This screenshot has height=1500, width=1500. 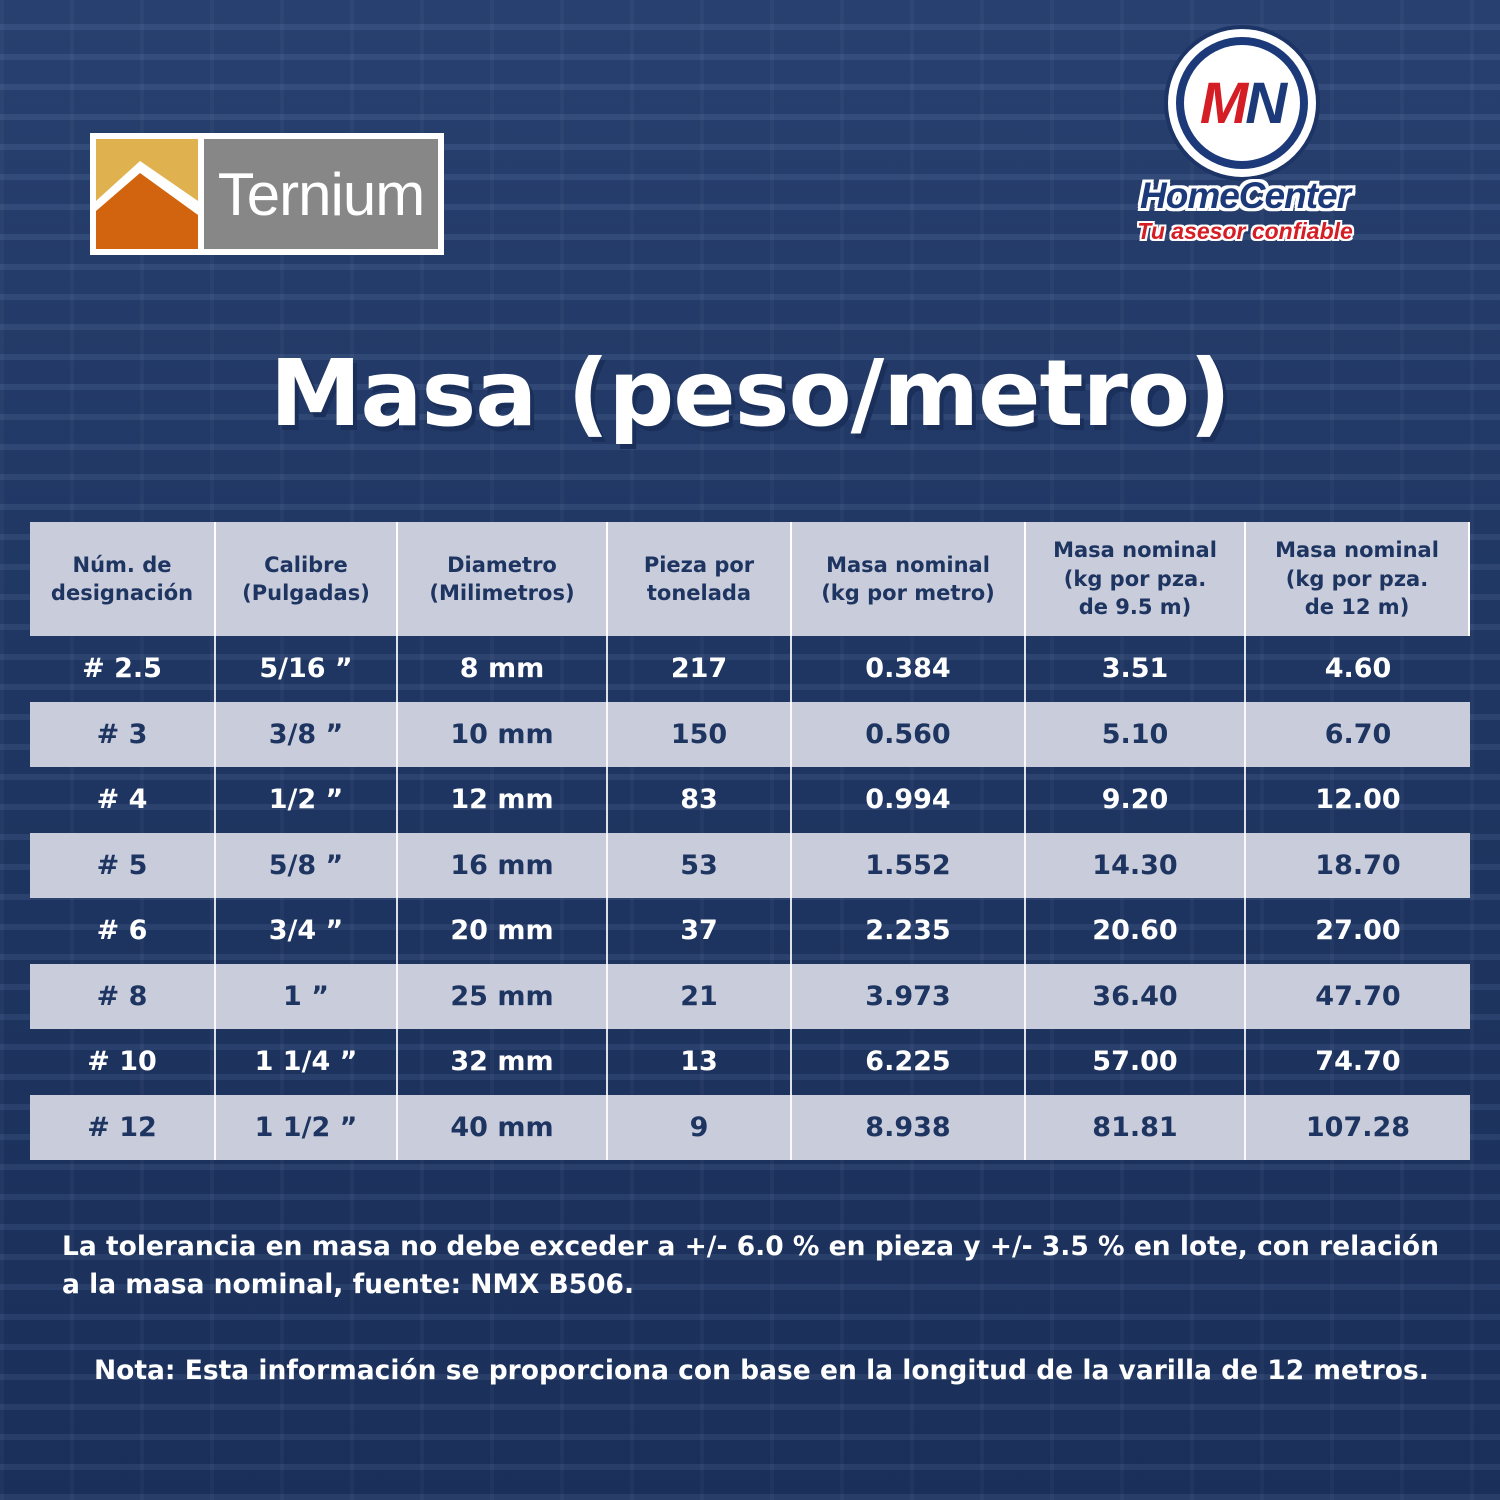 What do you see at coordinates (123, 931) in the screenshot?
I see `table-cell: # 6` at bounding box center [123, 931].